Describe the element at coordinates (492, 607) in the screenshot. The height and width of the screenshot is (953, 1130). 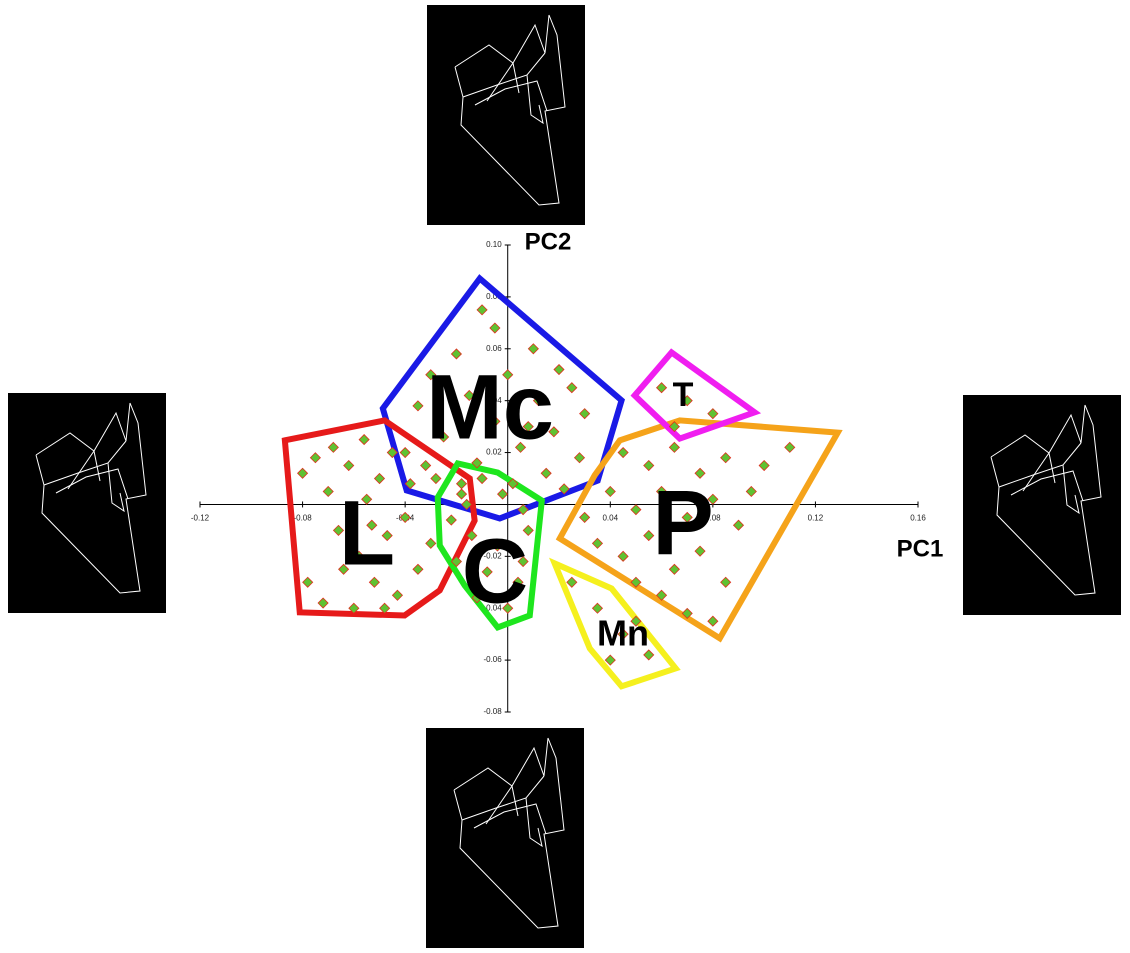
I see `y-tick-label: -0.04` at that location.